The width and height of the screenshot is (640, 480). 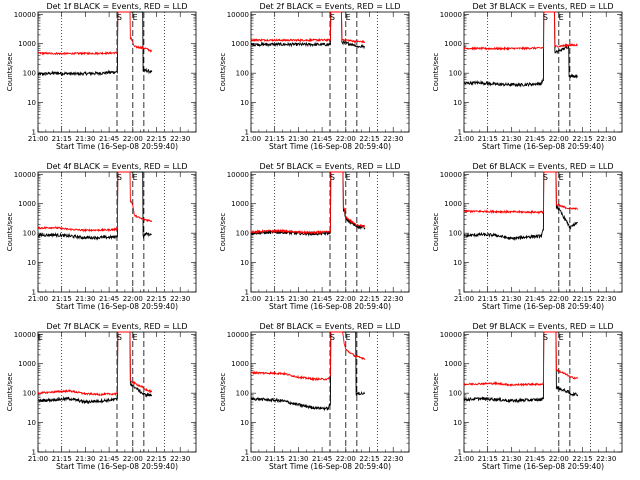 I want to click on panel-title: Det 2f BLACK = Events, RED = LLD, so click(x=329, y=6).